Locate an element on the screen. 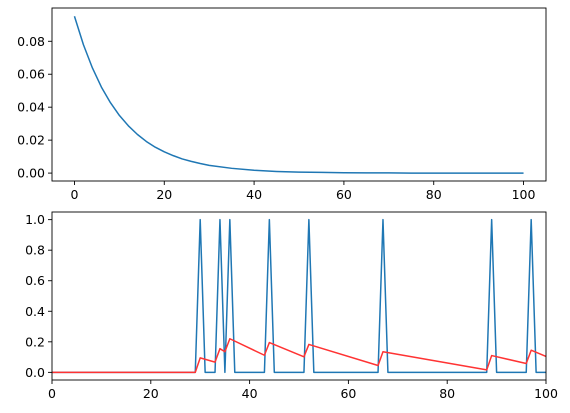  bottom-y-tick-label: 0.2 is located at coordinates (35, 341).